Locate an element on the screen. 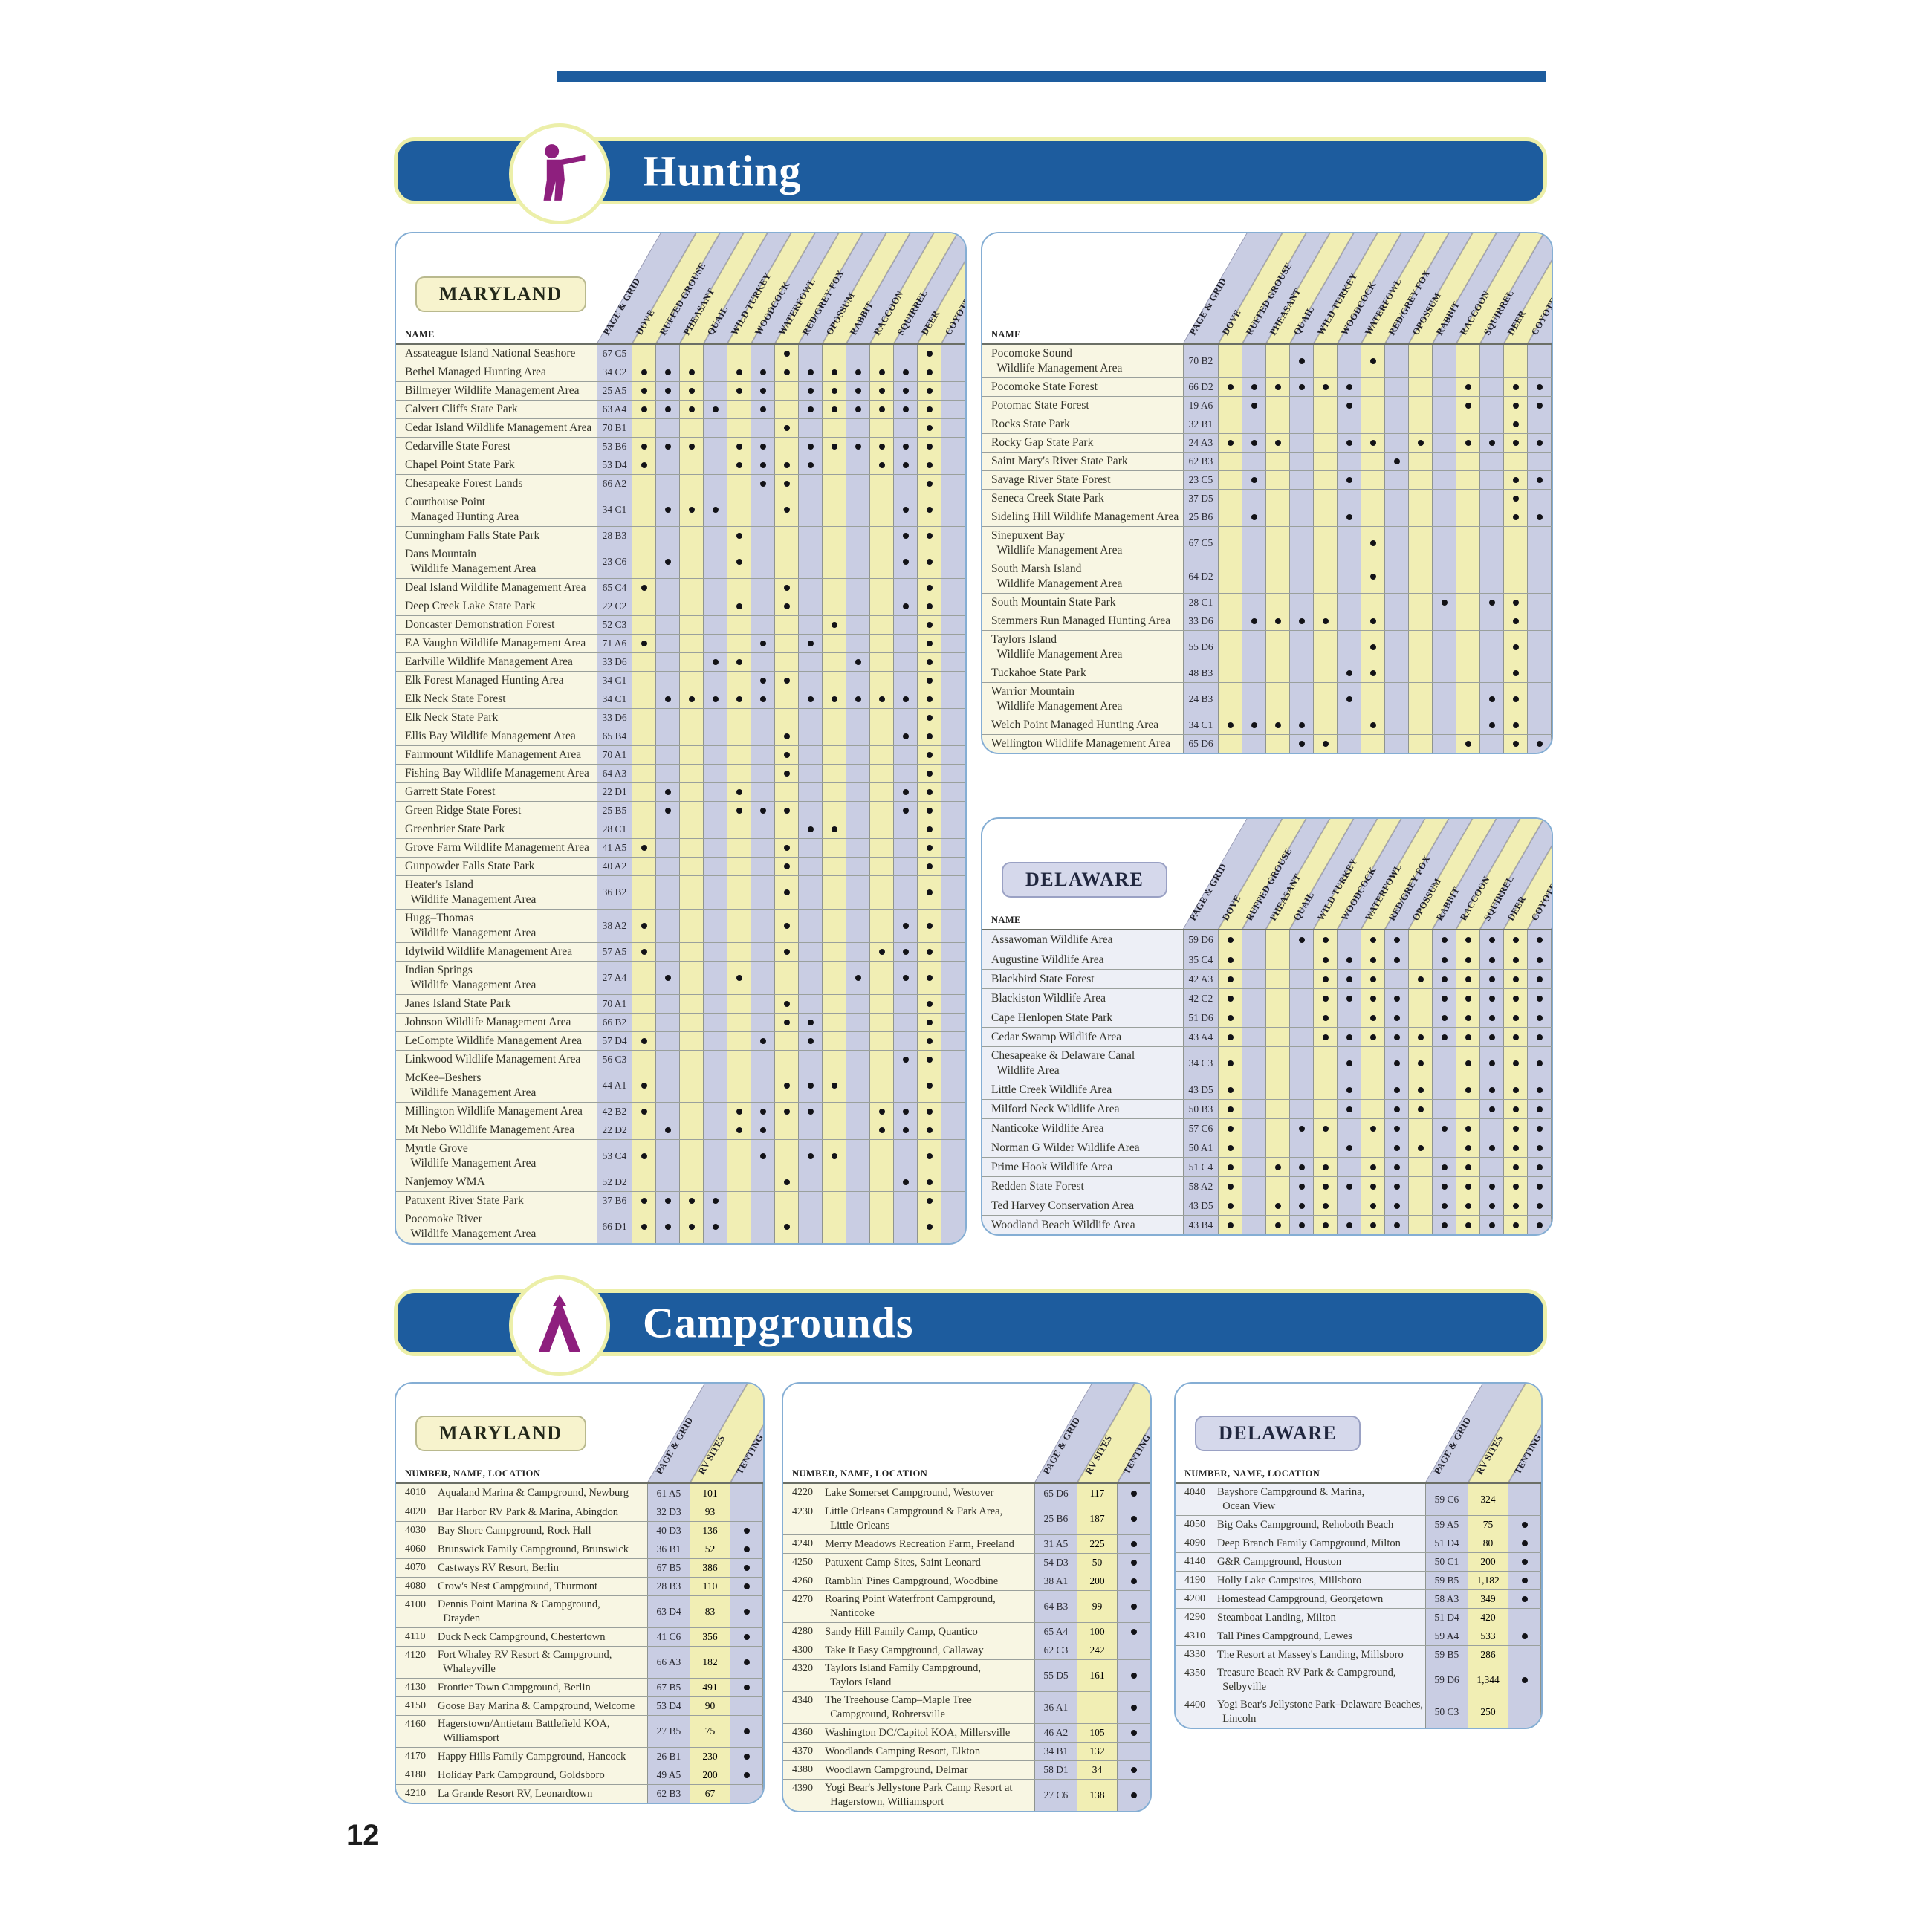 The image size is (1932, 1932). campground-number: 4230 is located at coordinates (803, 1518).